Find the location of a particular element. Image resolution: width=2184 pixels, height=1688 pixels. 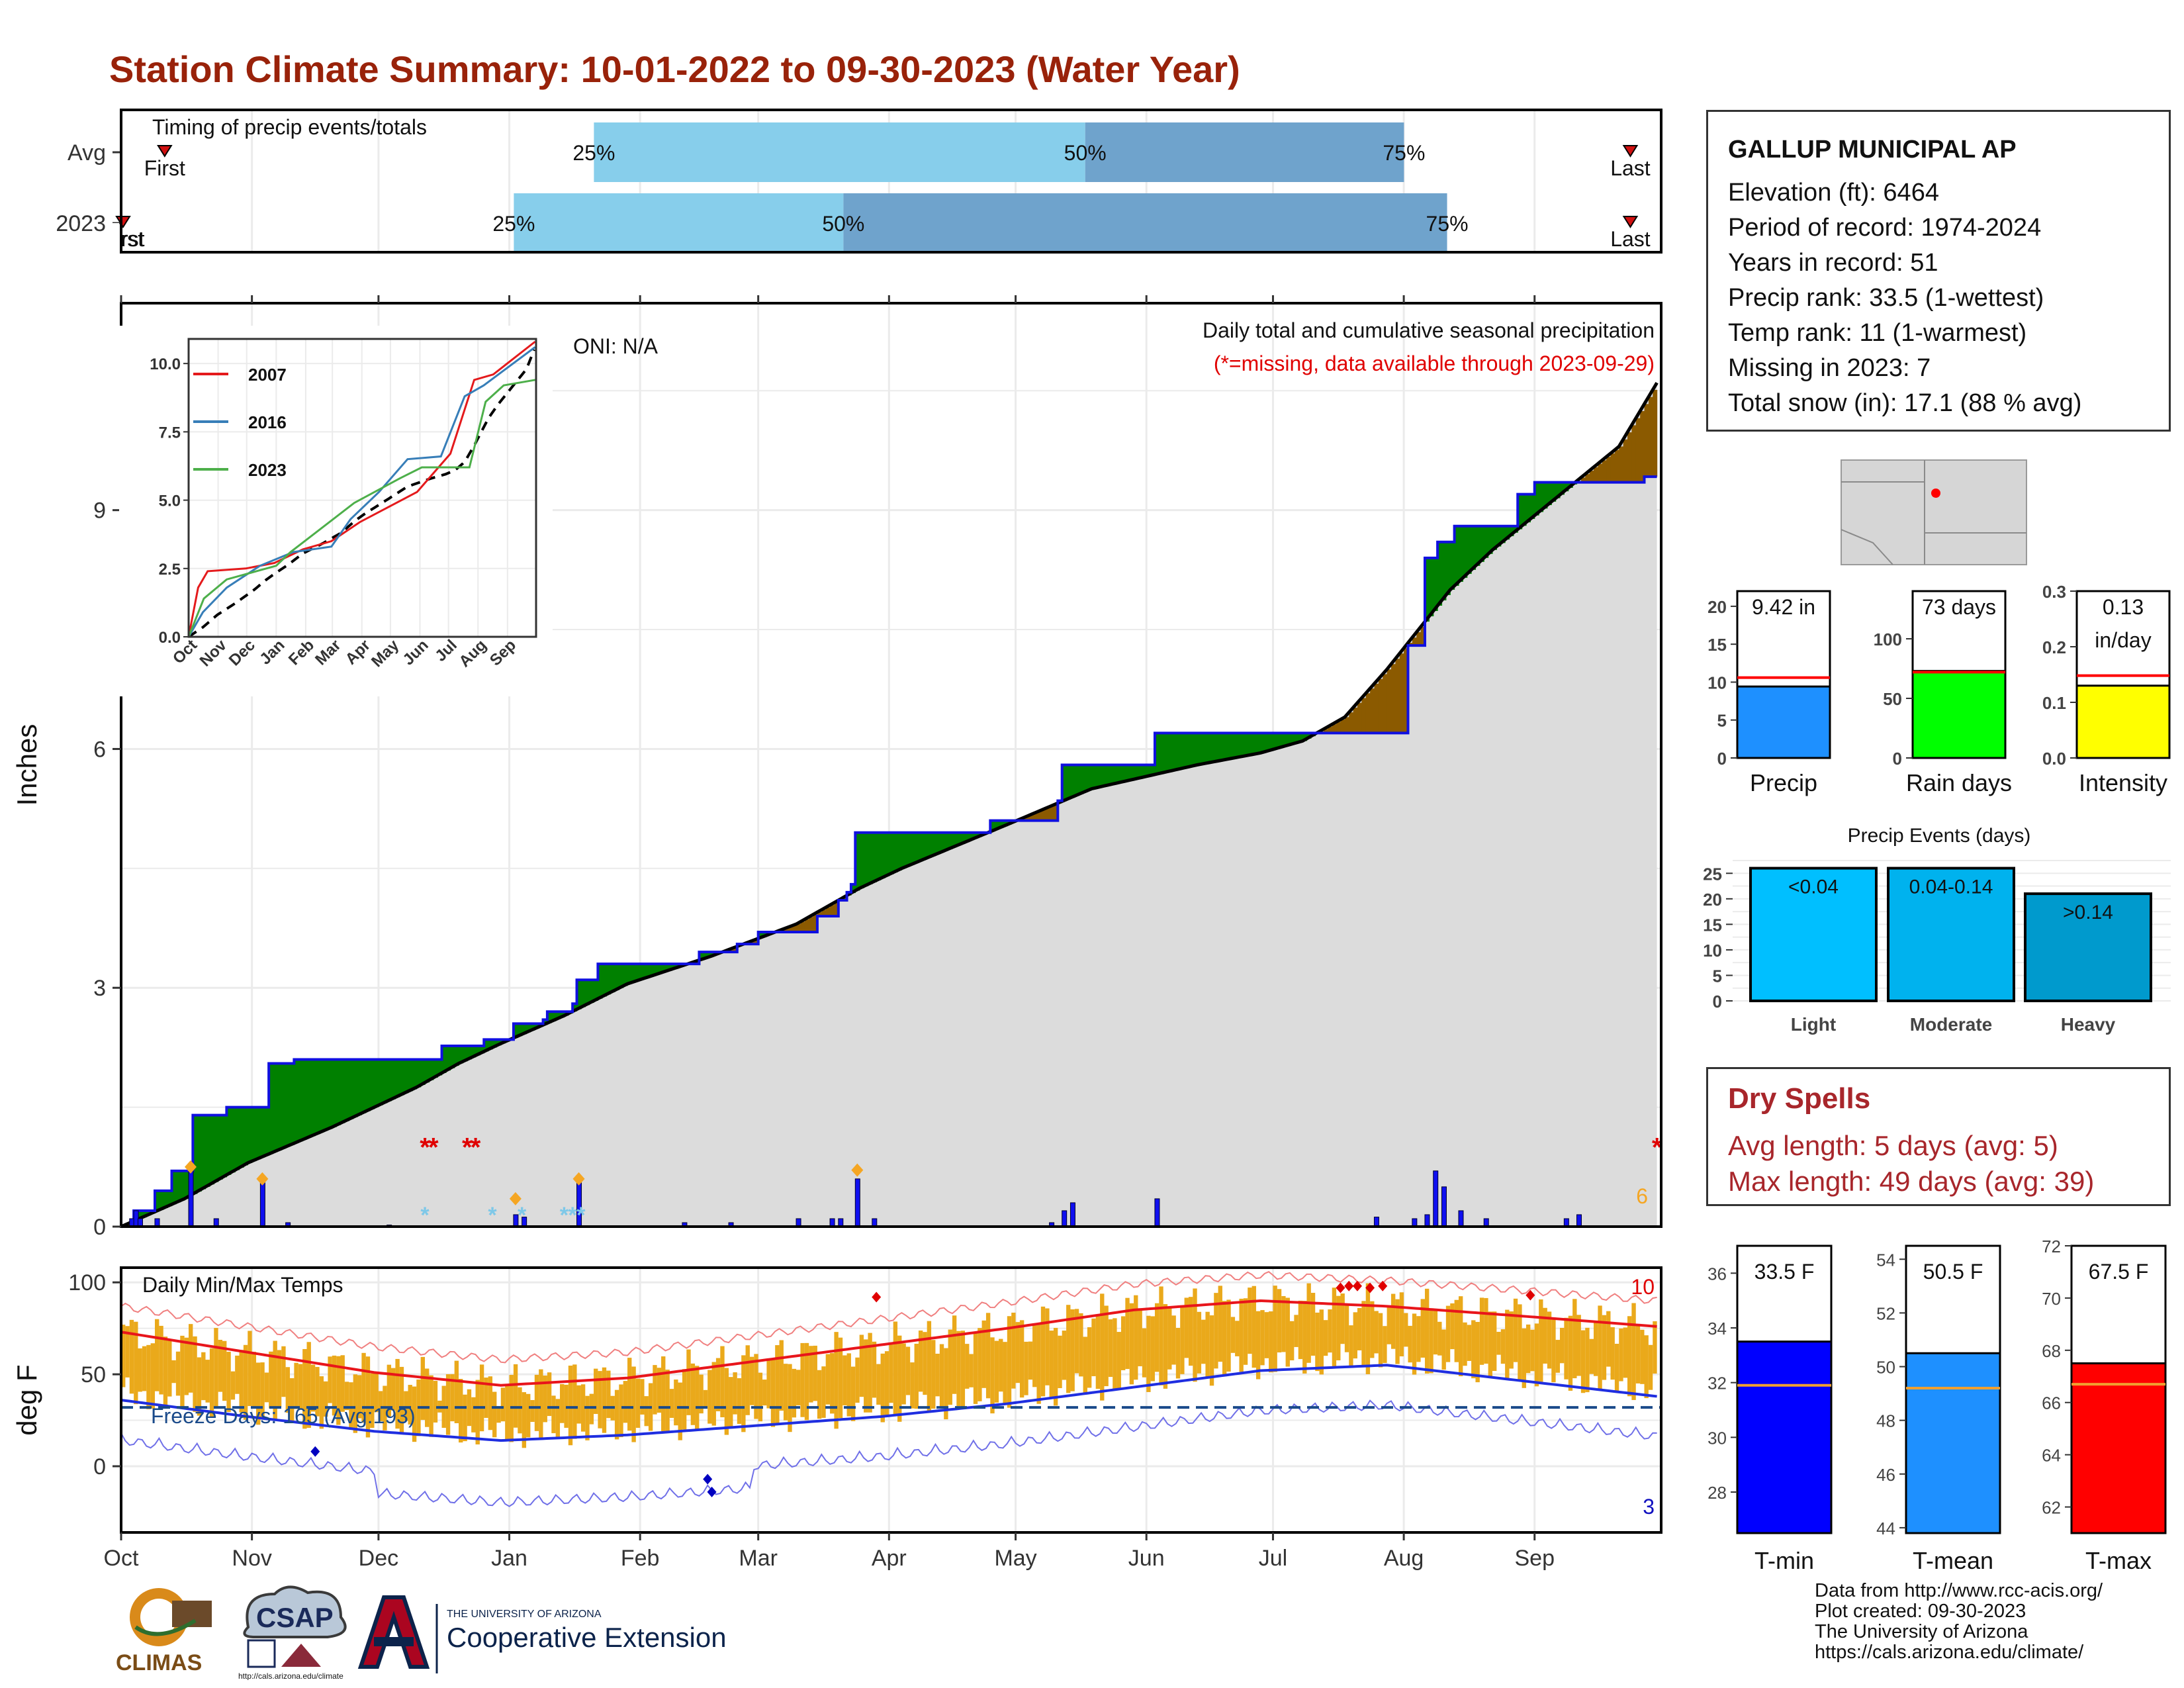

timing-p25-label: 25% is located at coordinates (593, 153).